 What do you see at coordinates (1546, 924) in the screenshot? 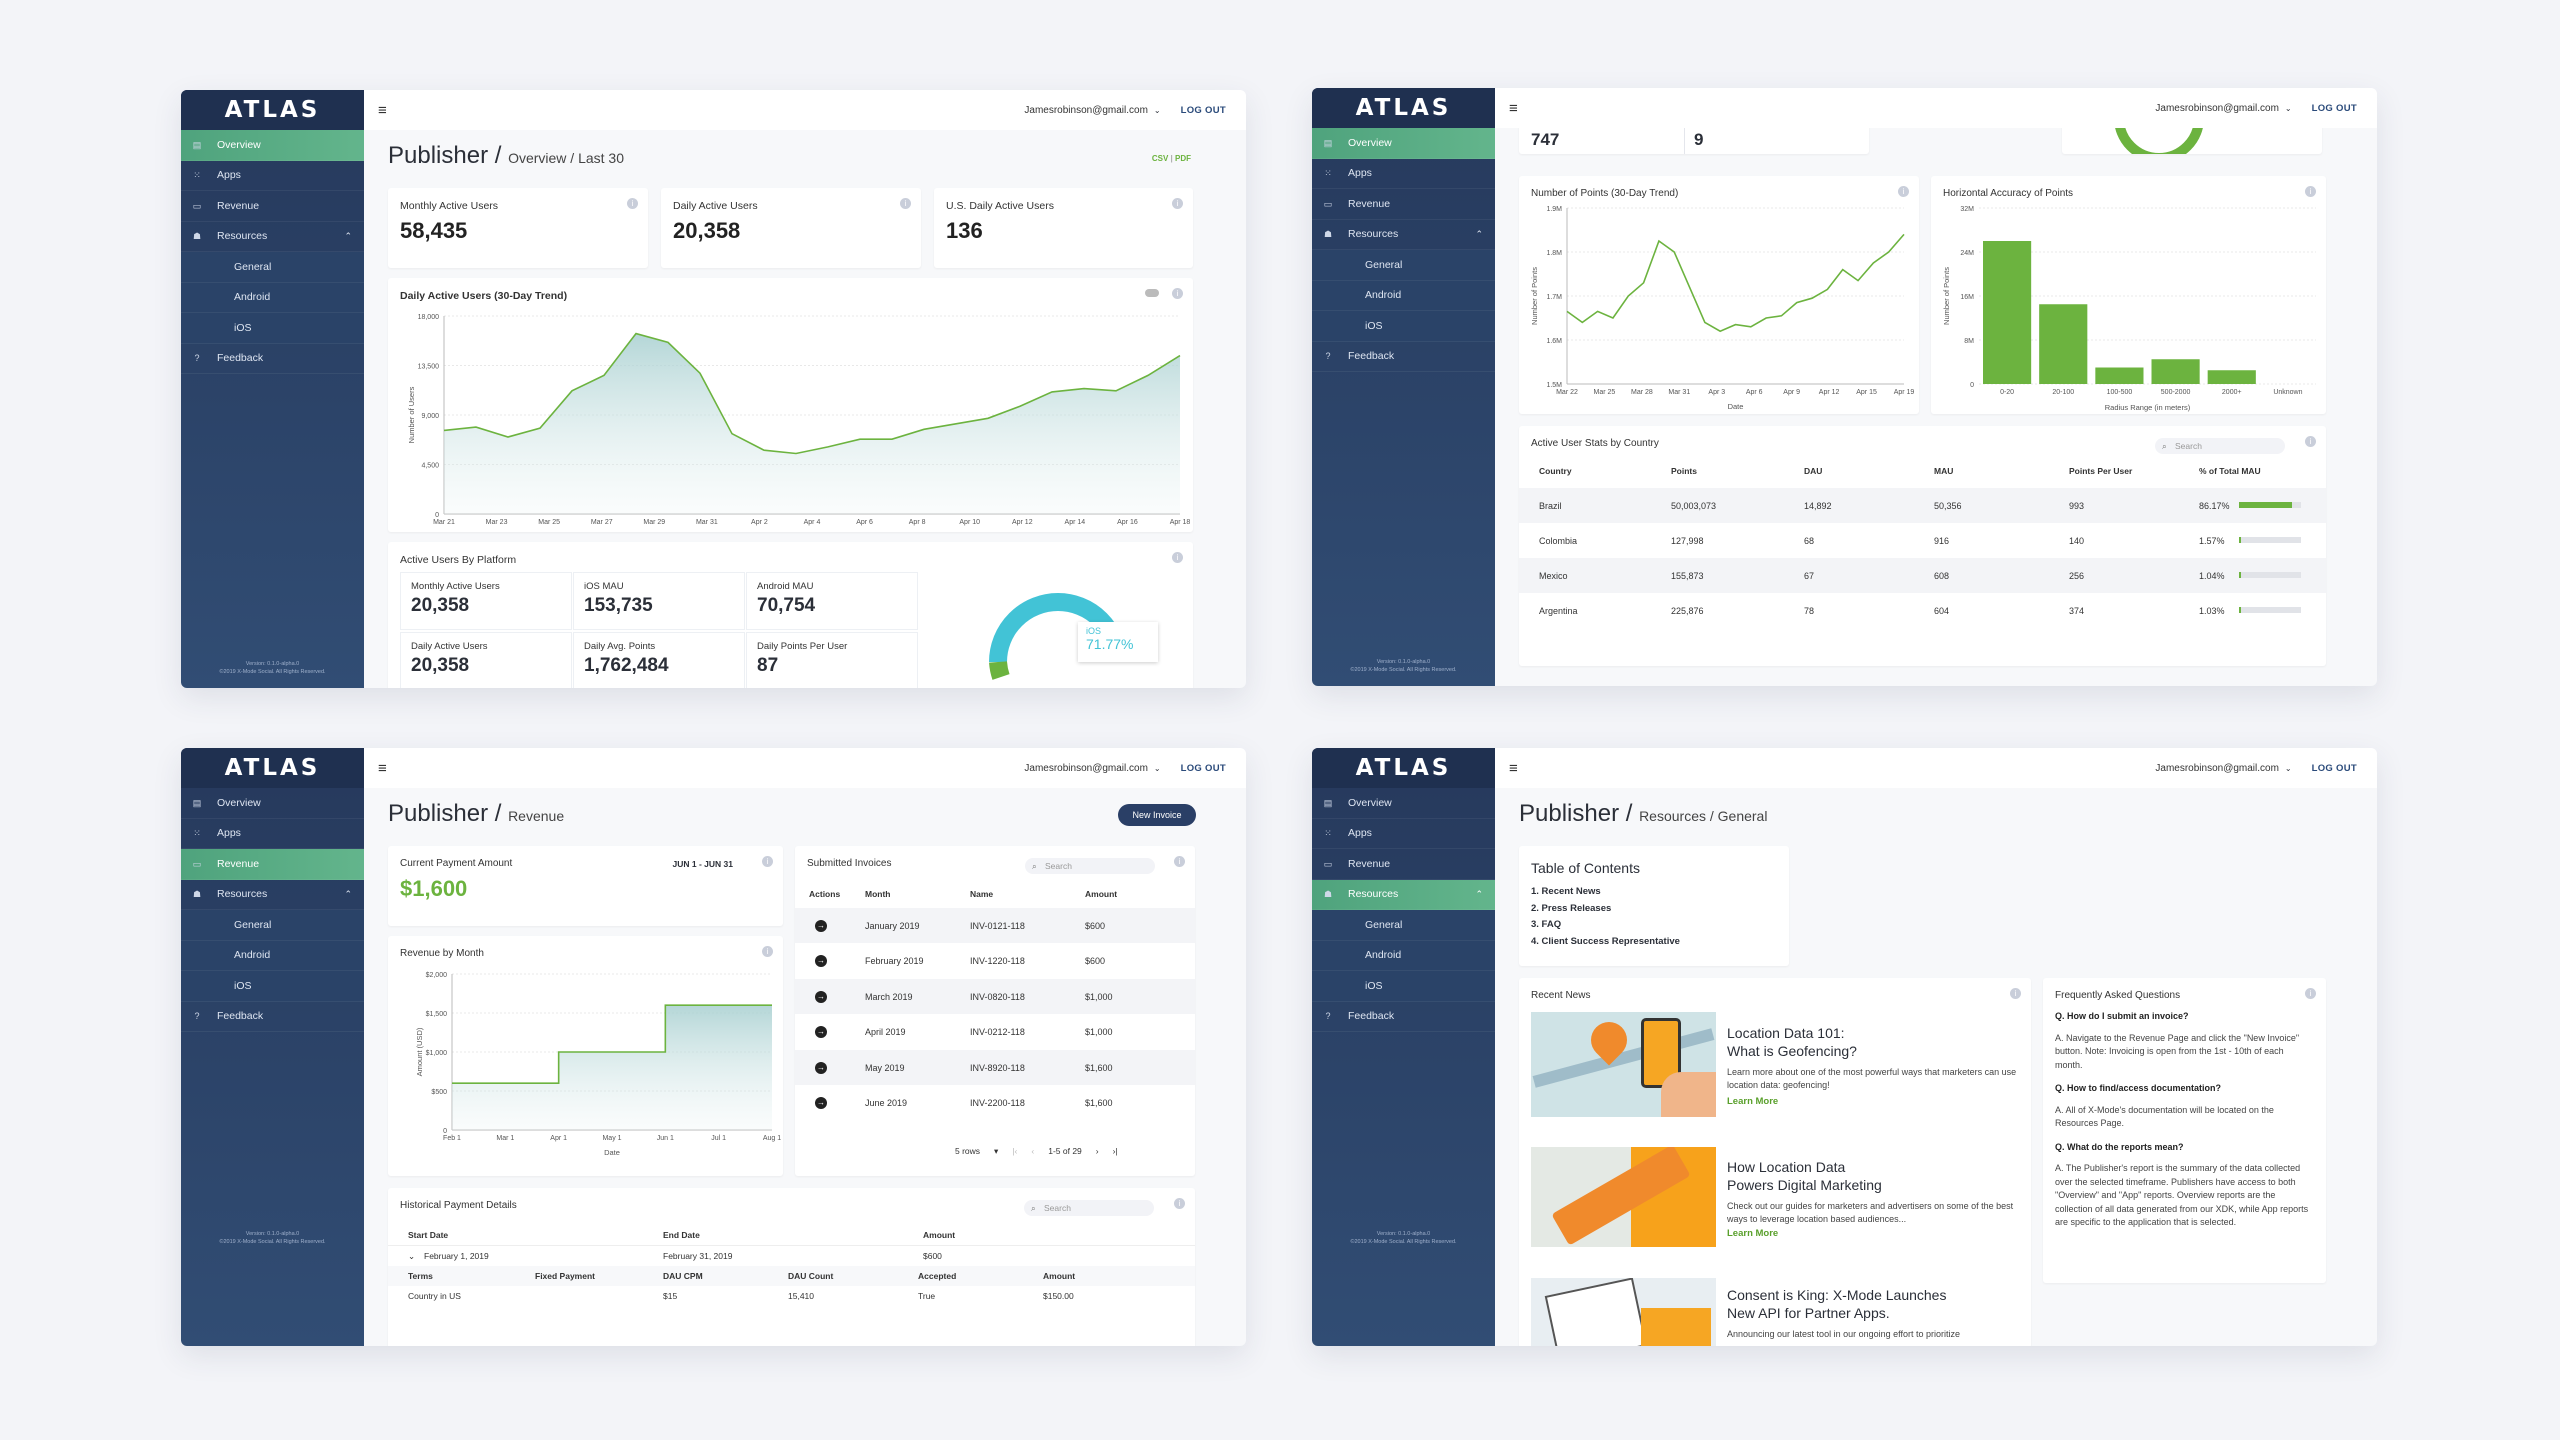
I see `toc-item: 3. FAQ` at bounding box center [1546, 924].